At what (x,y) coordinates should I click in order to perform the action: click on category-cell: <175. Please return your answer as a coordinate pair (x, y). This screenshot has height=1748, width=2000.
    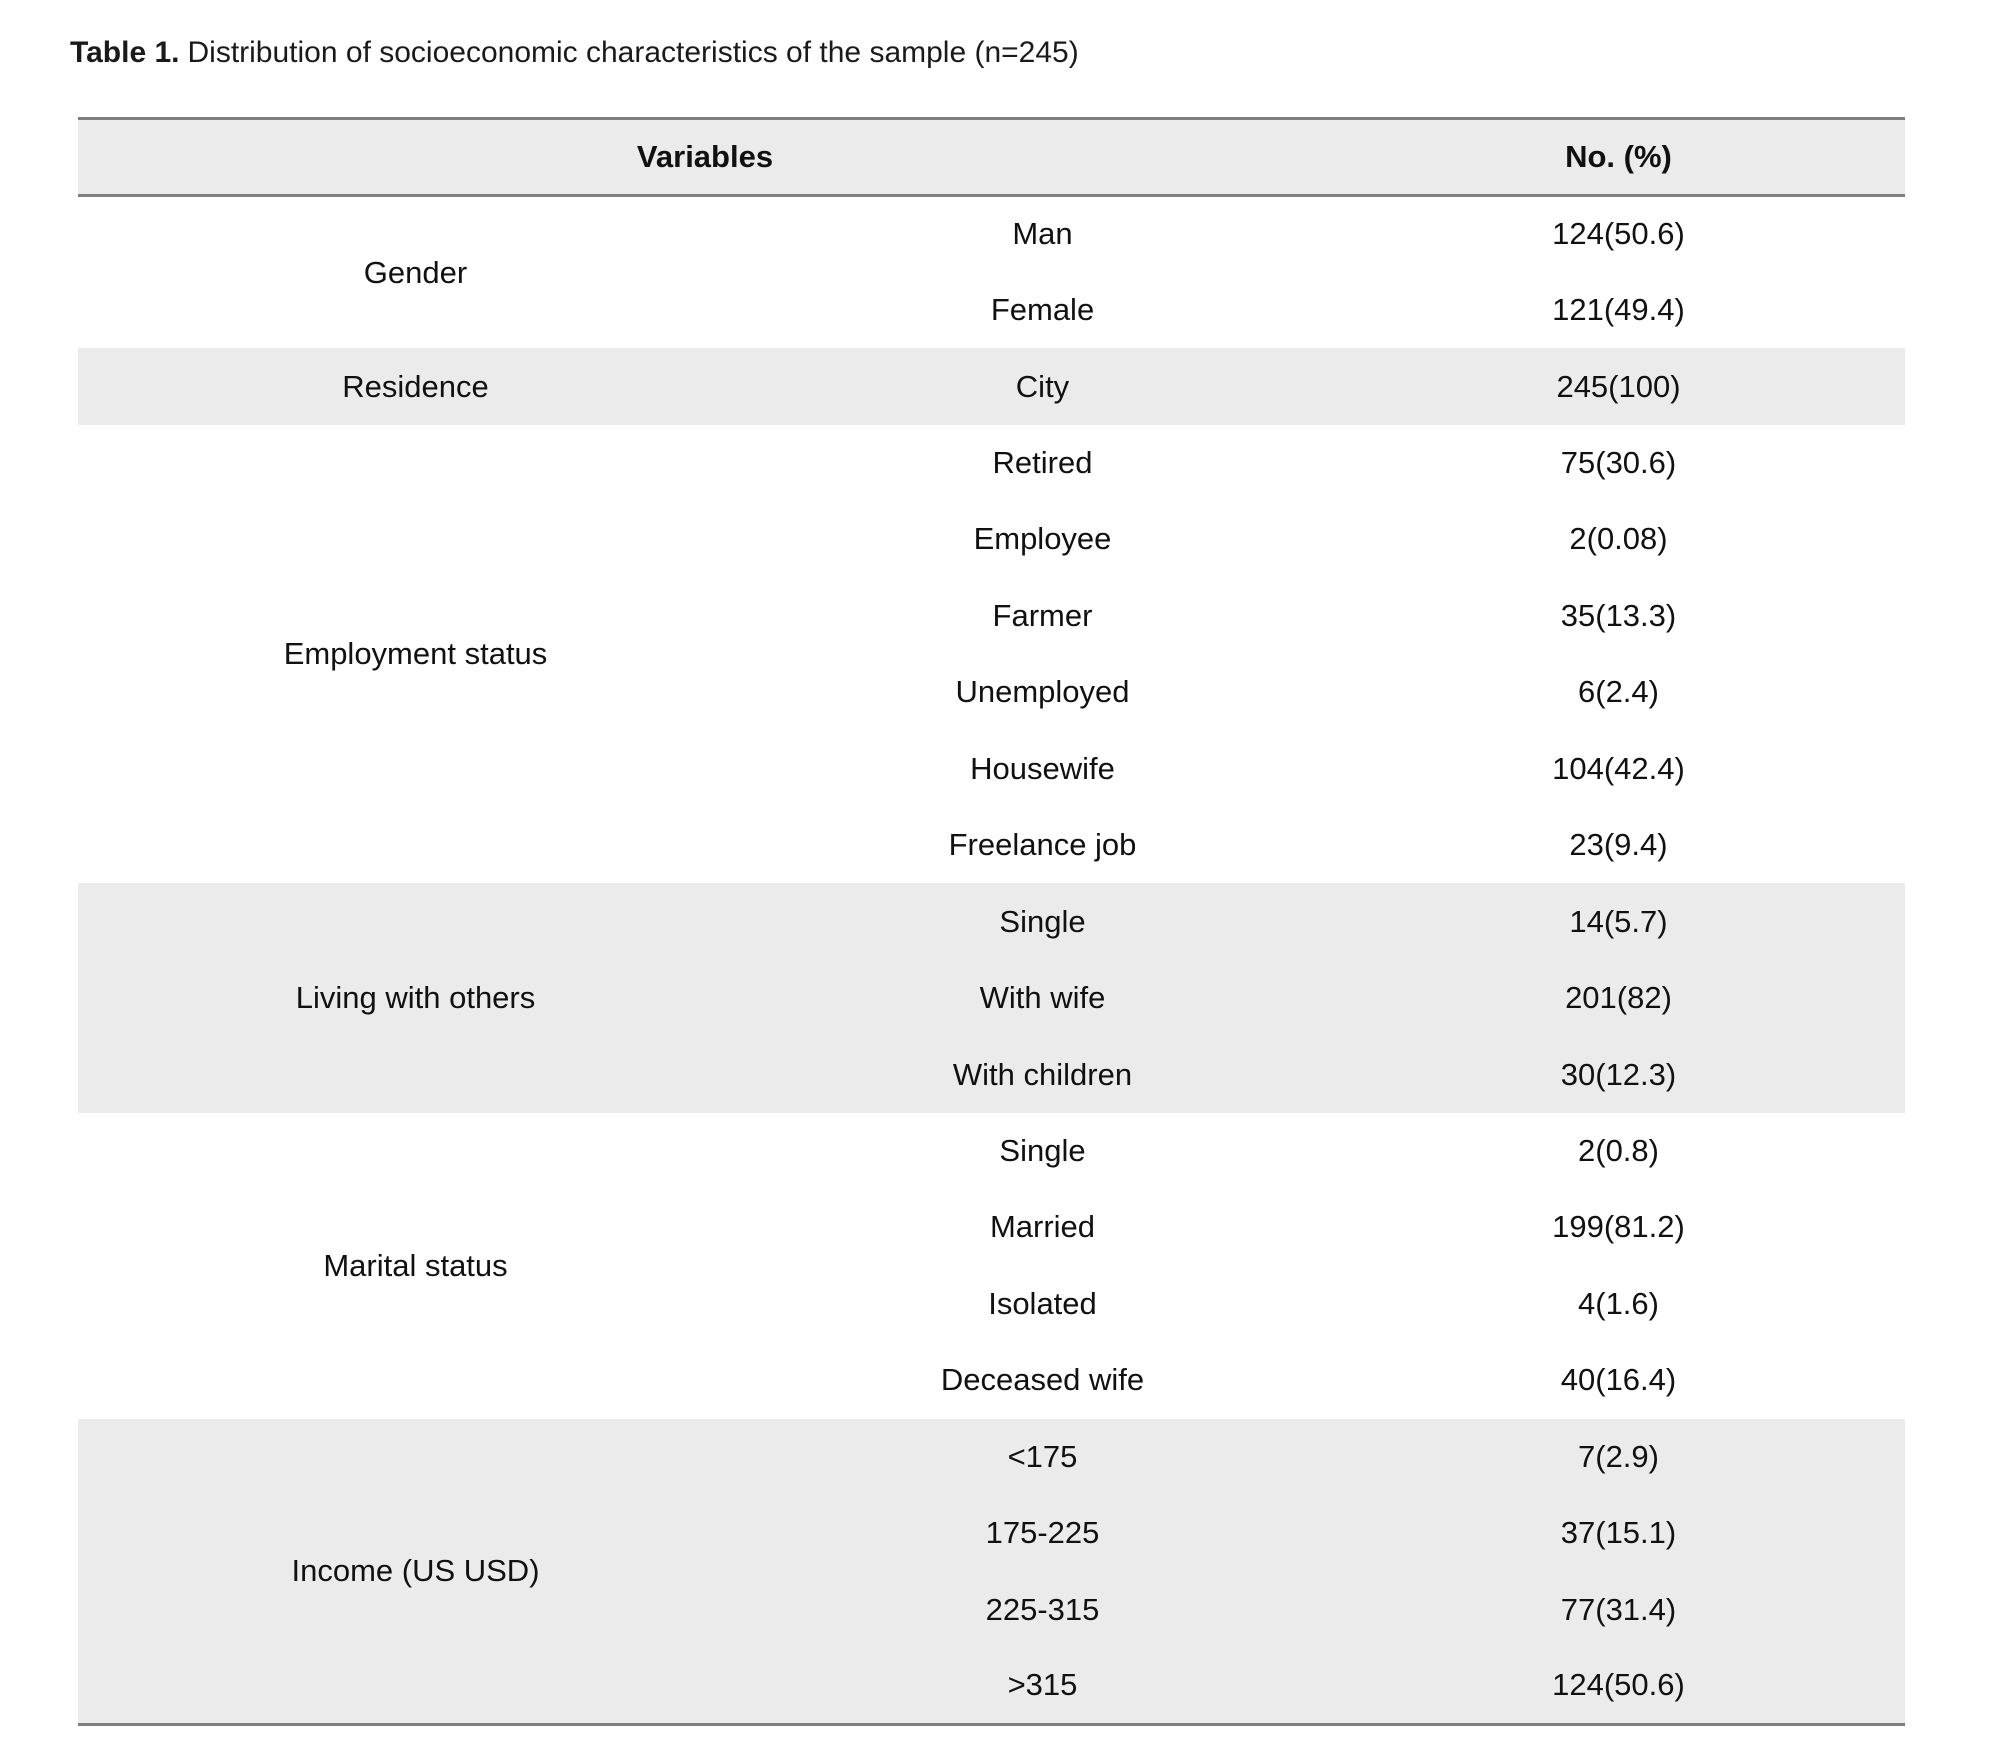
    Looking at the image, I should click on (1042, 1456).